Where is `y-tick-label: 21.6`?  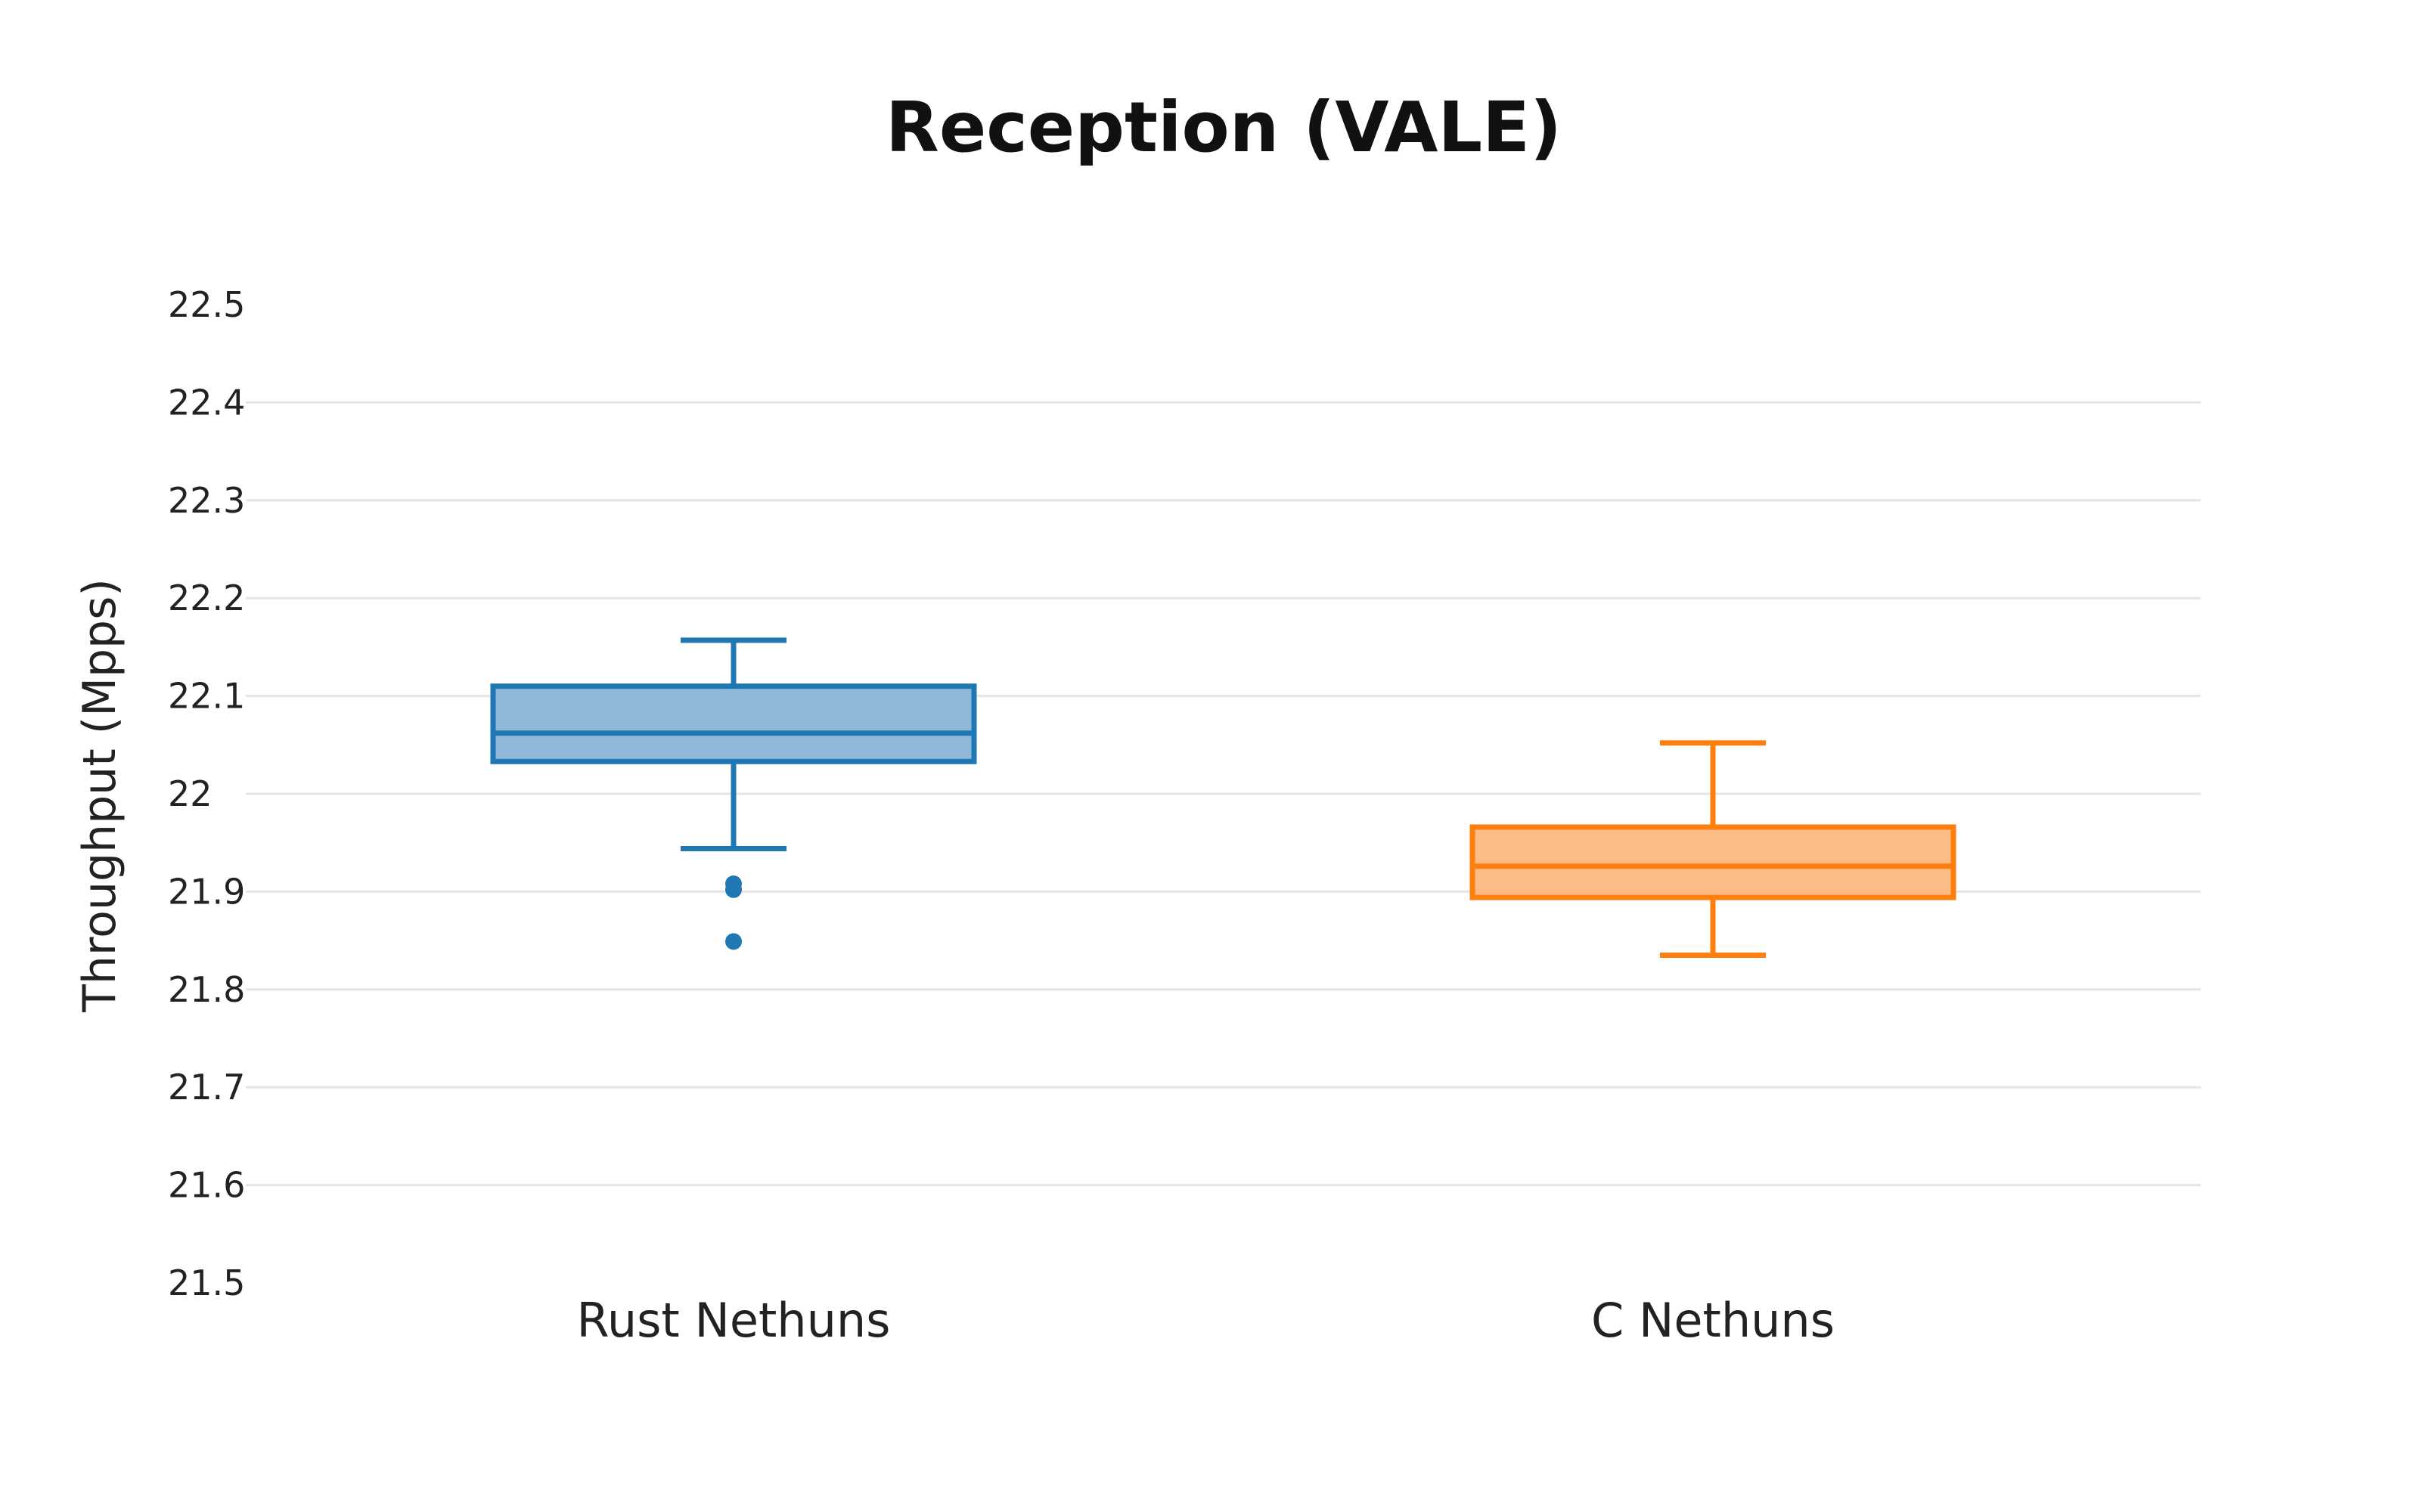 y-tick-label: 21.6 is located at coordinates (206, 1185).